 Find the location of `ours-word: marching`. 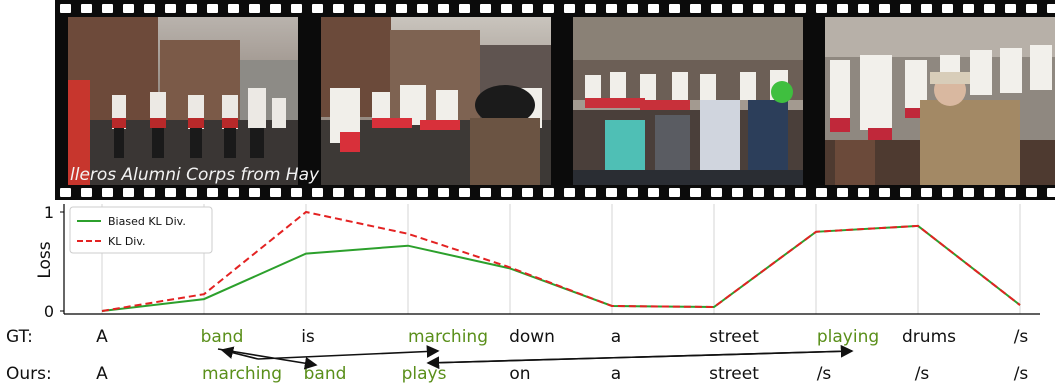

ours-word: marching is located at coordinates (242, 374).